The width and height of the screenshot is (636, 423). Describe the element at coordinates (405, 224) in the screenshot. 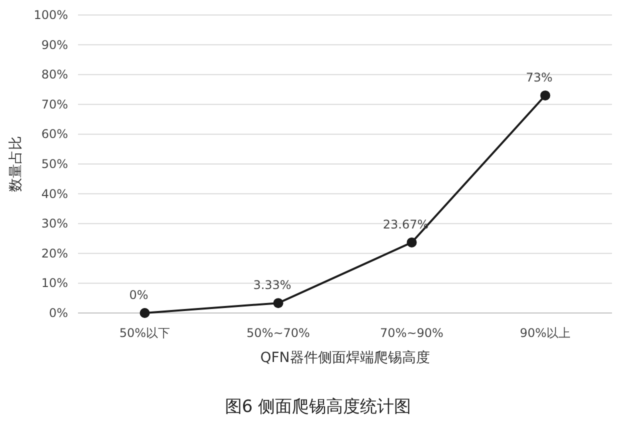

I see `data-label: 23.67%` at that location.